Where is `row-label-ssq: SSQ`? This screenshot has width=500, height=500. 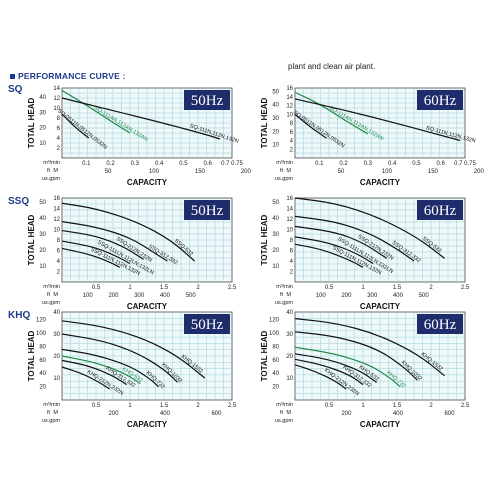 row-label-ssq: SSQ is located at coordinates (19, 201).